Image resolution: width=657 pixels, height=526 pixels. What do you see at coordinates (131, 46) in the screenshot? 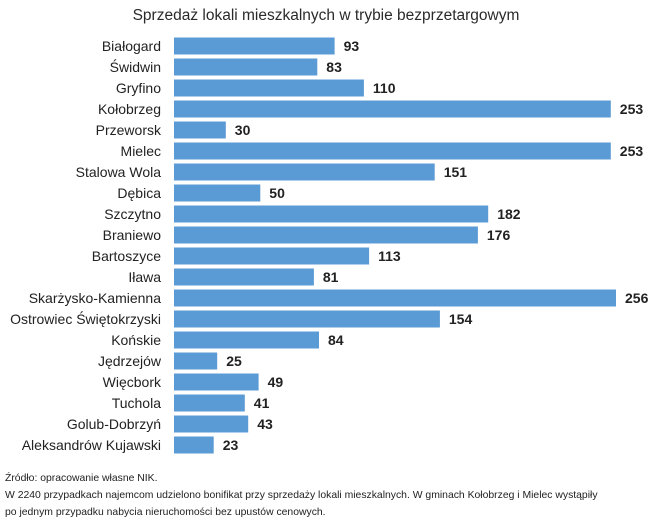
I see `category-label: Białogard` at bounding box center [131, 46].